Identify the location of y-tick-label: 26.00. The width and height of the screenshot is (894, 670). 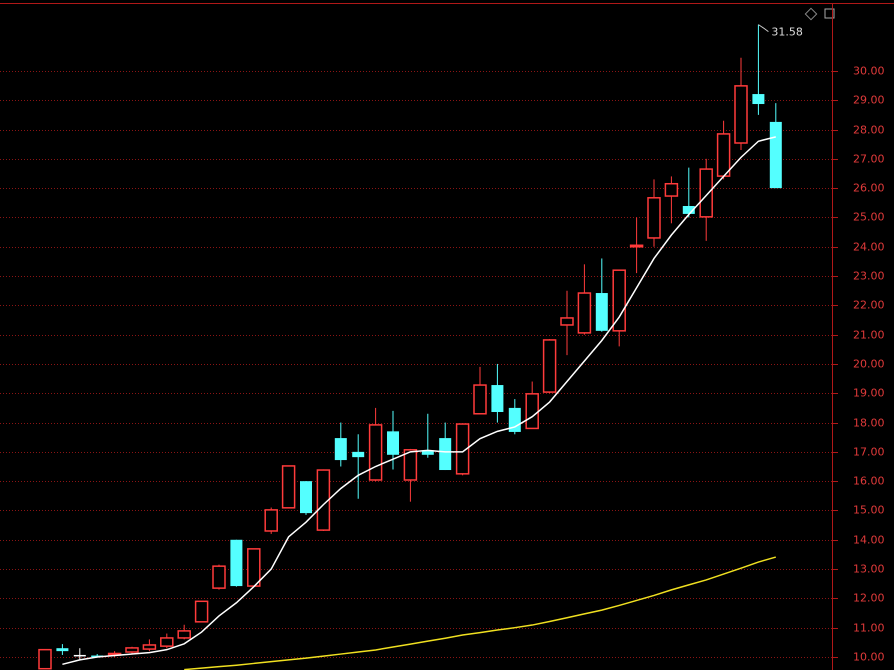
(869, 188).